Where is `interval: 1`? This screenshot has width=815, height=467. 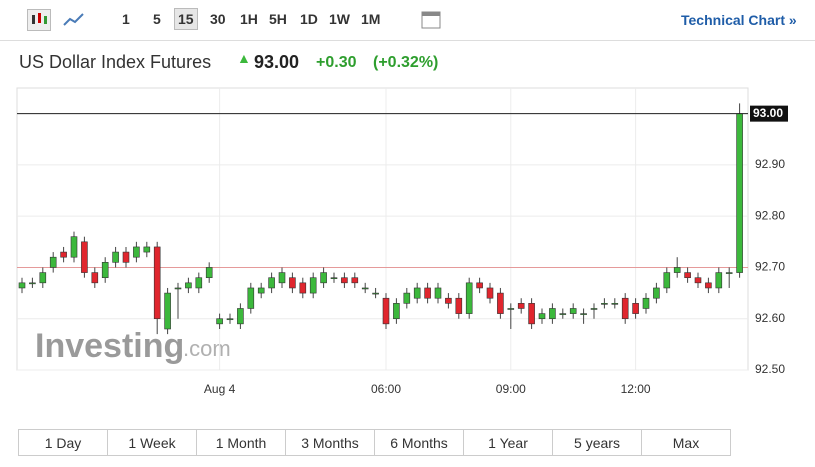
interval: 1 is located at coordinates (126, 19).